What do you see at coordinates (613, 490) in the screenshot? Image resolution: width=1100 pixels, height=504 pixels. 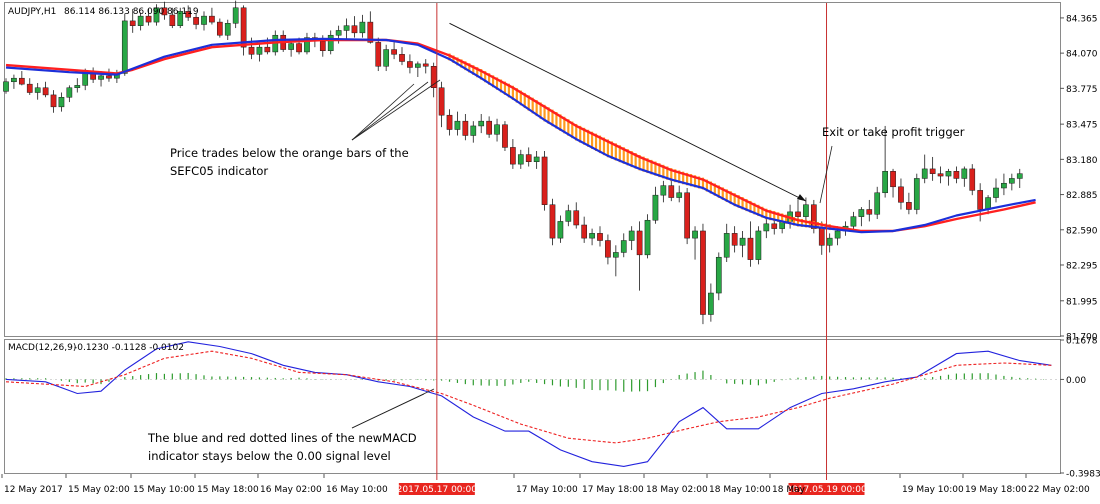 I see `date-tick-label: 17 May 18:00` at bounding box center [613, 490].